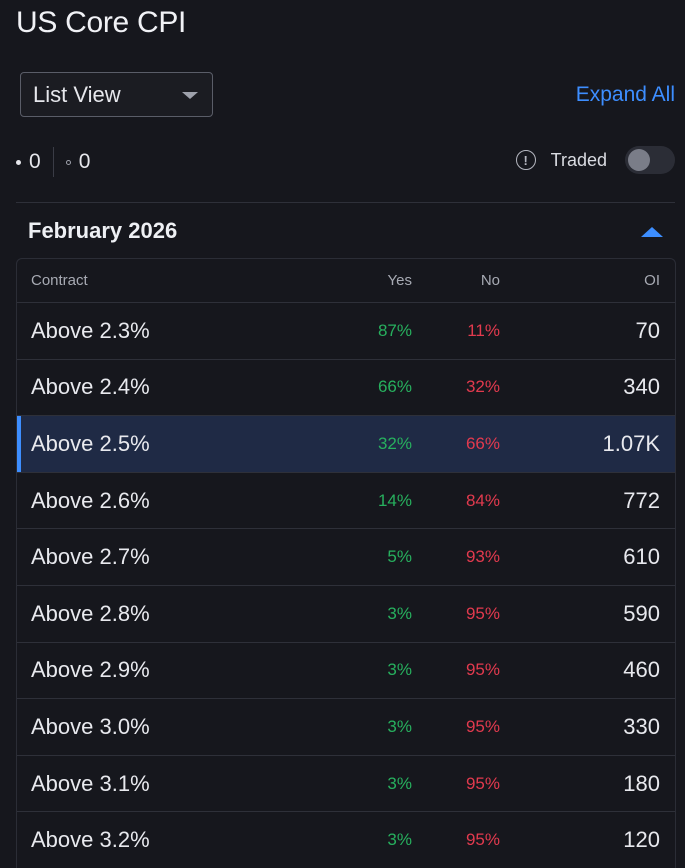 The width and height of the screenshot is (685, 868). Describe the element at coordinates (90, 557) in the screenshot. I see `contract-name: Above 2.7%` at that location.